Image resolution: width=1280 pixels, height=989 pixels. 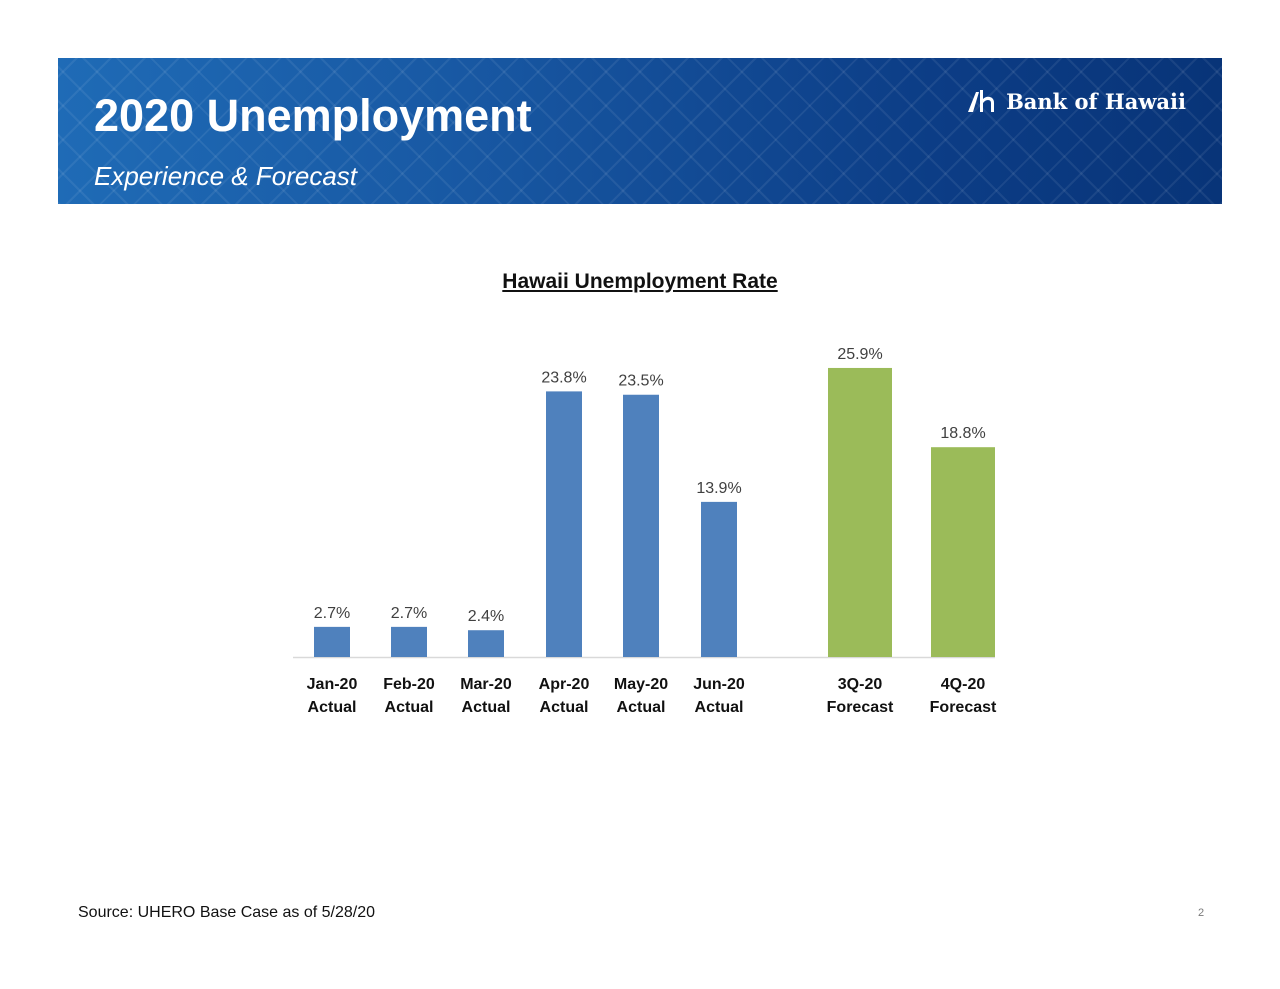 I want to click on x-tick-label: Jan-20, so click(x=332, y=684).